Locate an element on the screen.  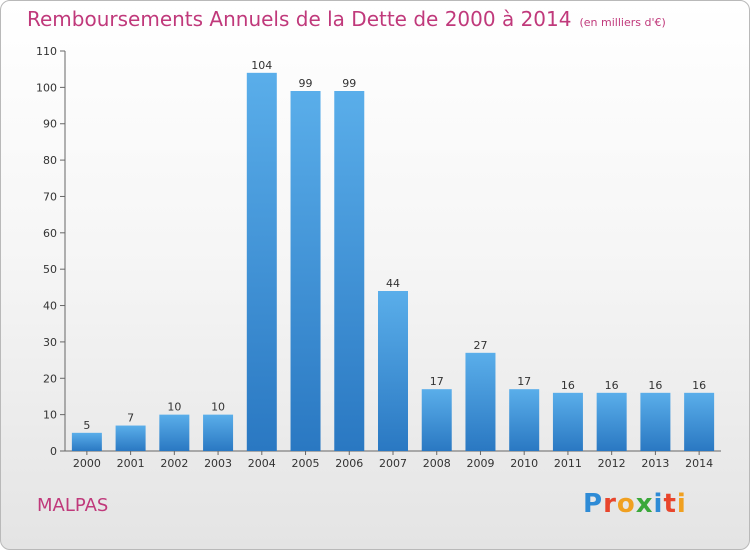
bar-value-label: 7 is located at coordinates (130, 418).